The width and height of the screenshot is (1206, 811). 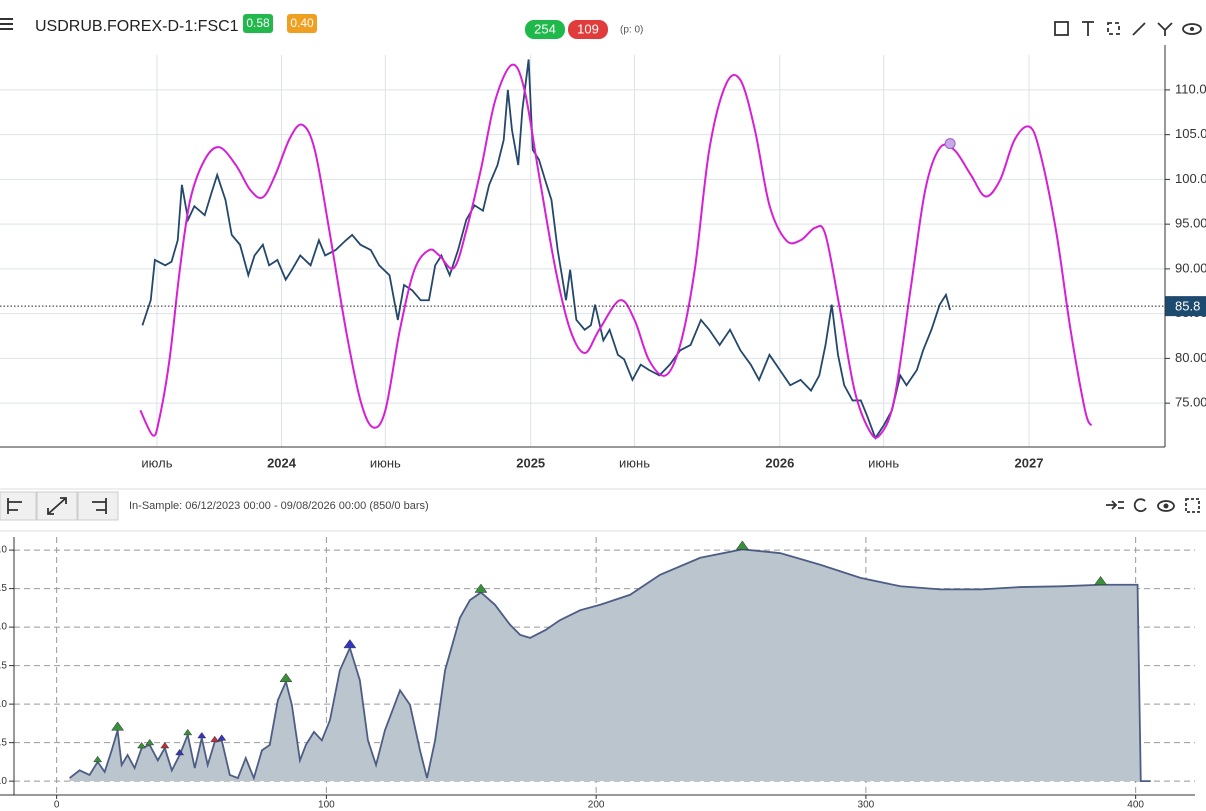 I want to click on x-tick-label: 2024, so click(x=282, y=462).